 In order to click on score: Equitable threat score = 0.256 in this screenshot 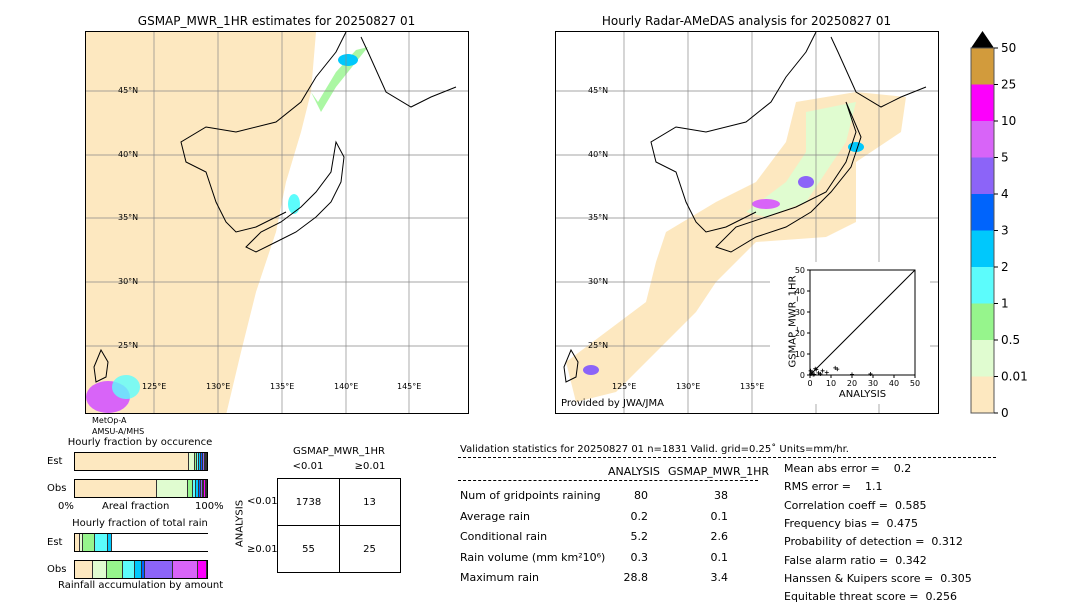, I will do `click(870, 597)`.